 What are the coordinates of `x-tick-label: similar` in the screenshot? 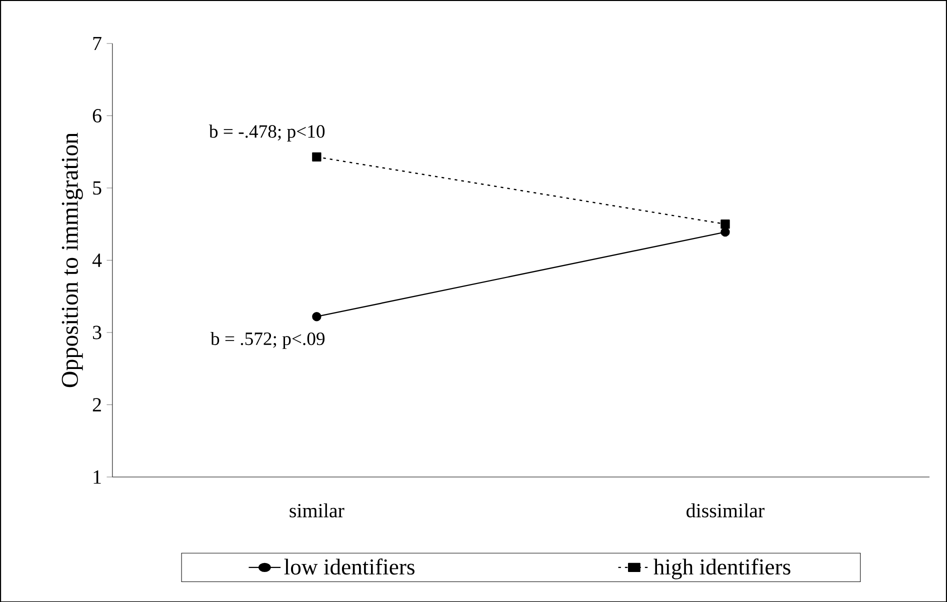 It's located at (317, 510).